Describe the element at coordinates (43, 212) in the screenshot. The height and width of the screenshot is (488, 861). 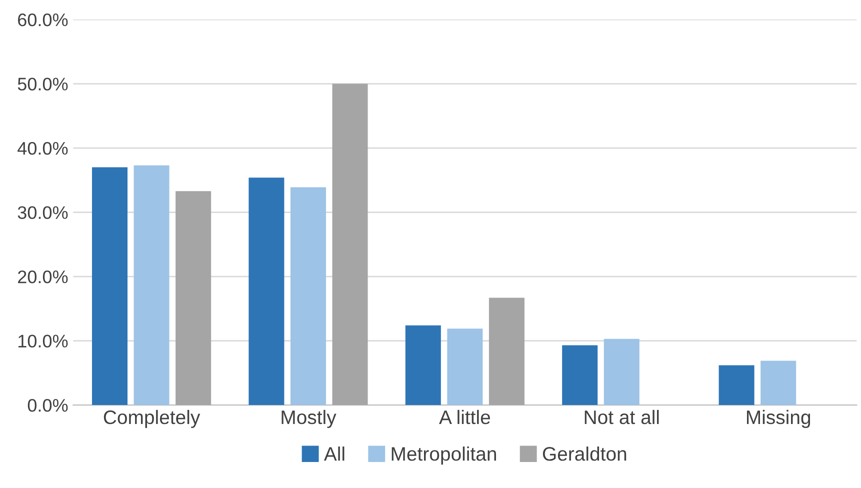
I see `y-tick-label: 30.0%` at that location.